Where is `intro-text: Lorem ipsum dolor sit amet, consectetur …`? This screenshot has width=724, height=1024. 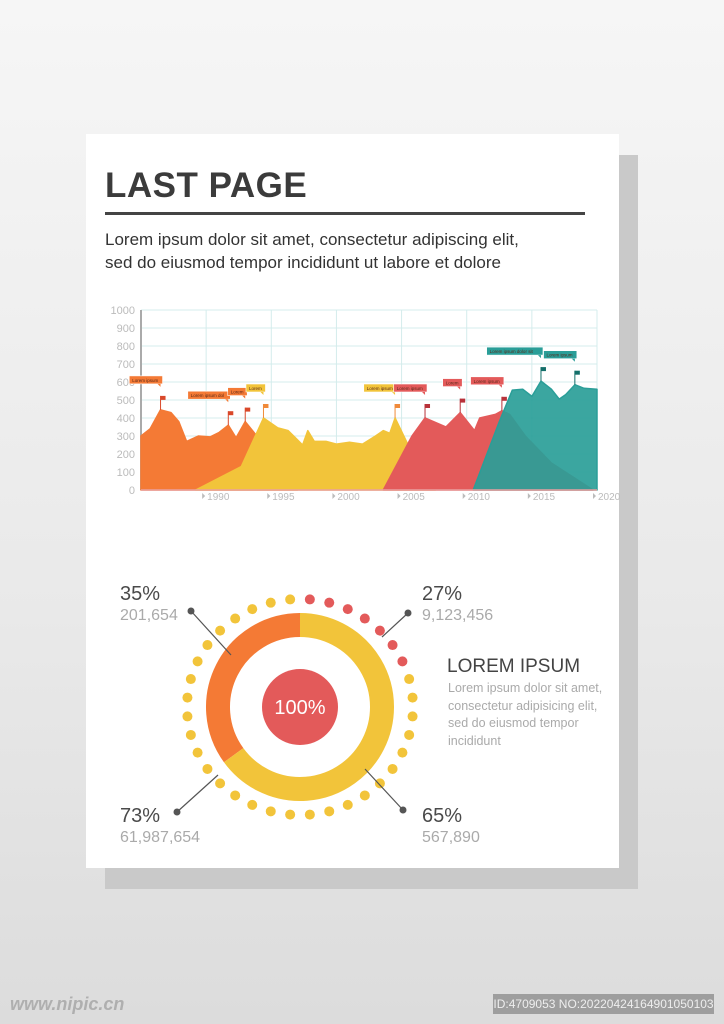 intro-text: Lorem ipsum dolor sit amet, consectetur … is located at coordinates (355, 251).